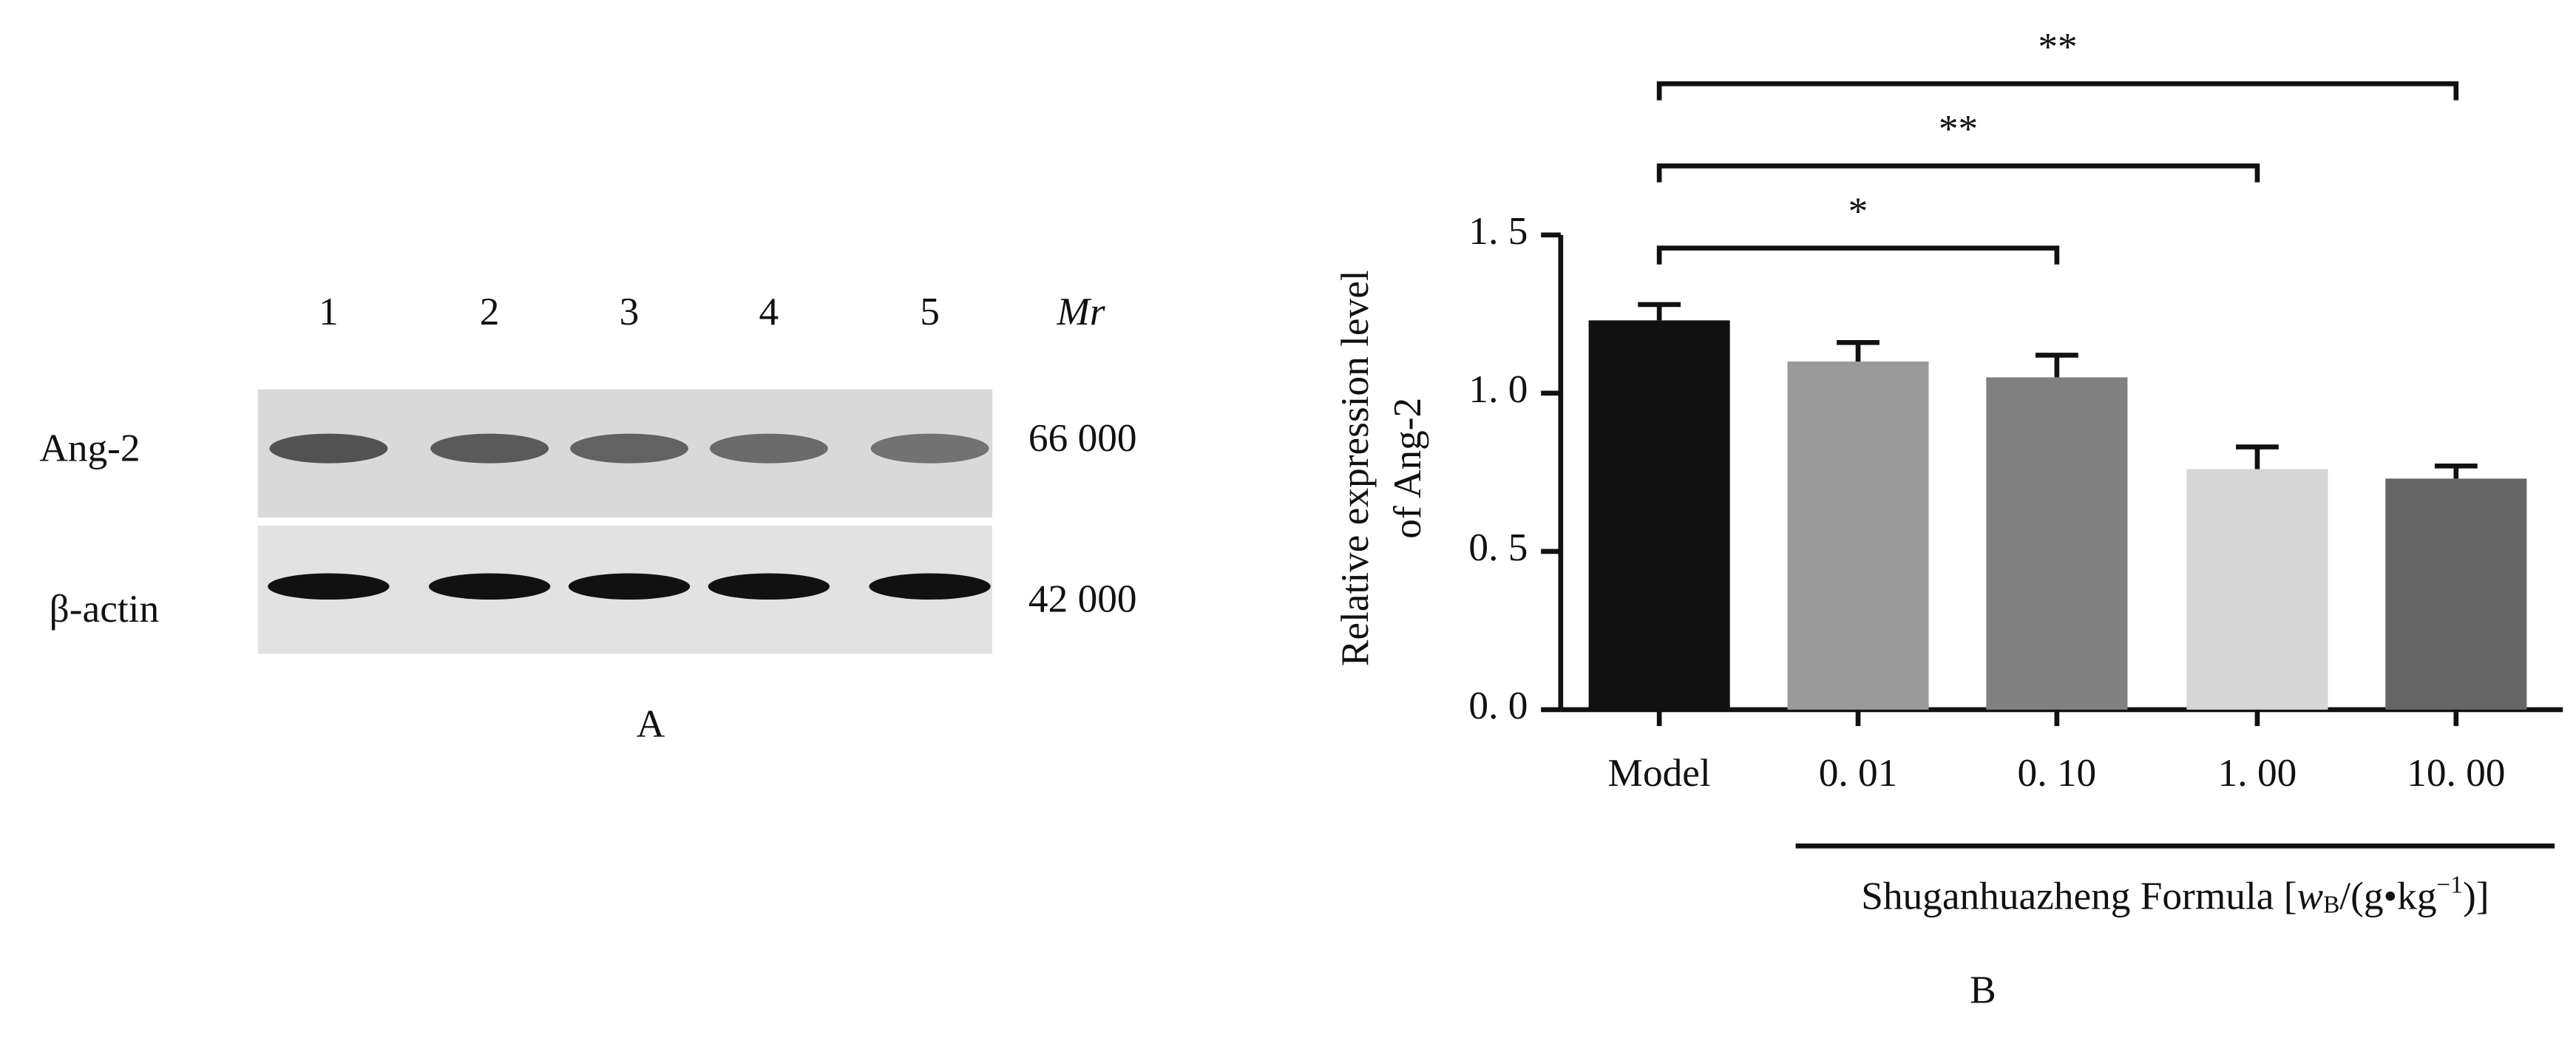 Image resolution: width=2576 pixels, height=1052 pixels. What do you see at coordinates (2331, 904) in the screenshot?
I see `group-label-part: B` at bounding box center [2331, 904].